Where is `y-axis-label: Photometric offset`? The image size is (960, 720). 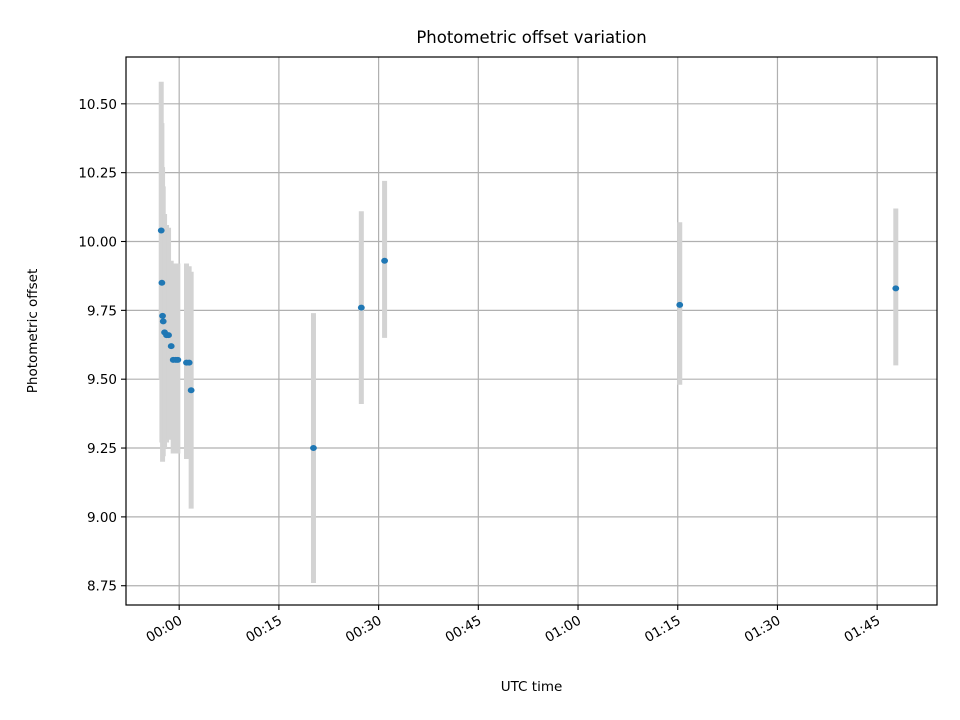
y-axis-label: Photometric offset is located at coordinates (33, 331).